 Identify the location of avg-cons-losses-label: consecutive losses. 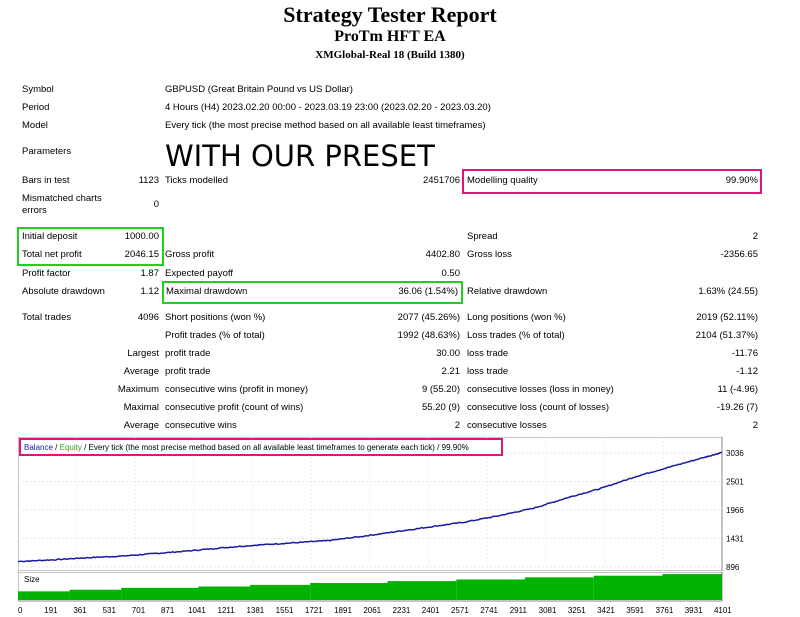
(507, 425).